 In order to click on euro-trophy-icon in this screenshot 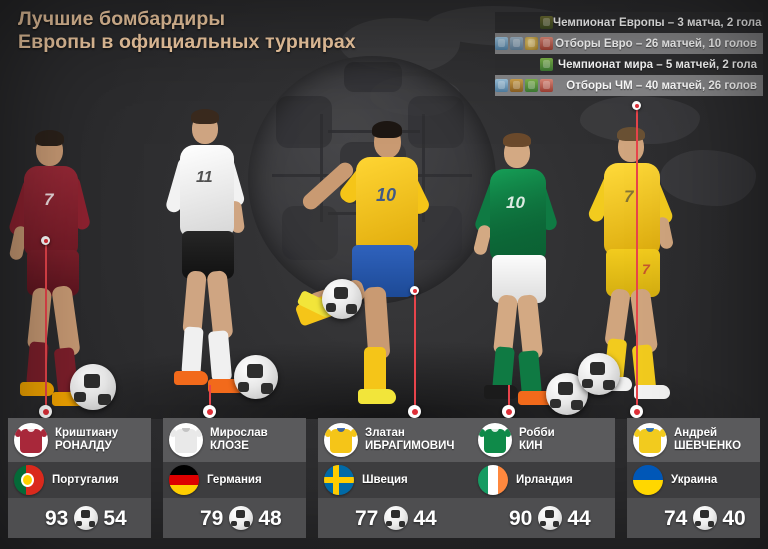, I will do `click(546, 22)`.